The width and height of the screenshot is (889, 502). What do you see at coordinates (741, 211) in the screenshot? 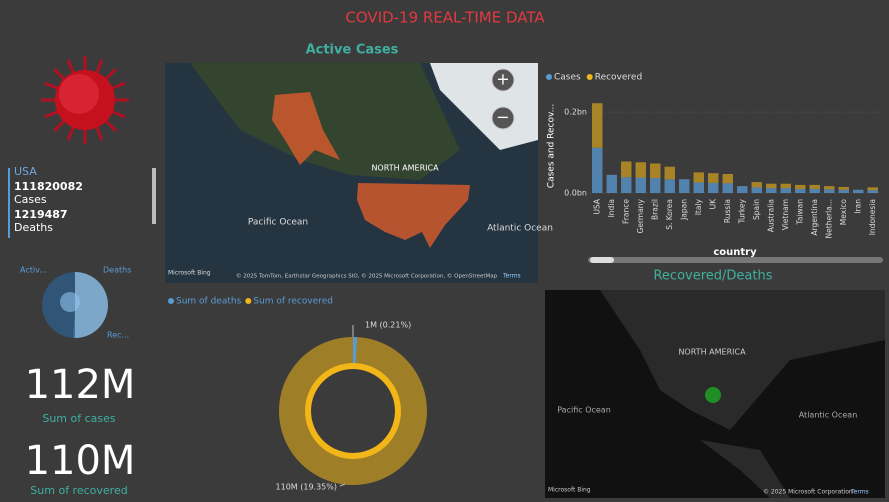
I see `x-tick-label: Turkey` at bounding box center [741, 211].